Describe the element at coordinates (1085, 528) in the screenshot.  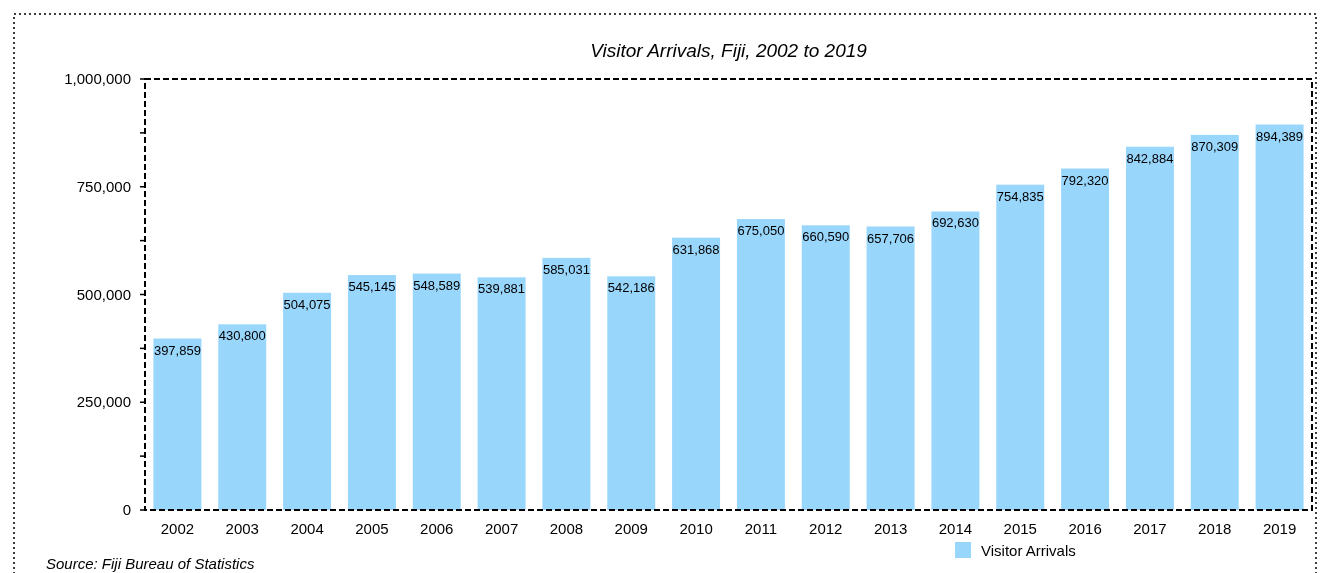
I see `x-tick-label: 2016` at that location.